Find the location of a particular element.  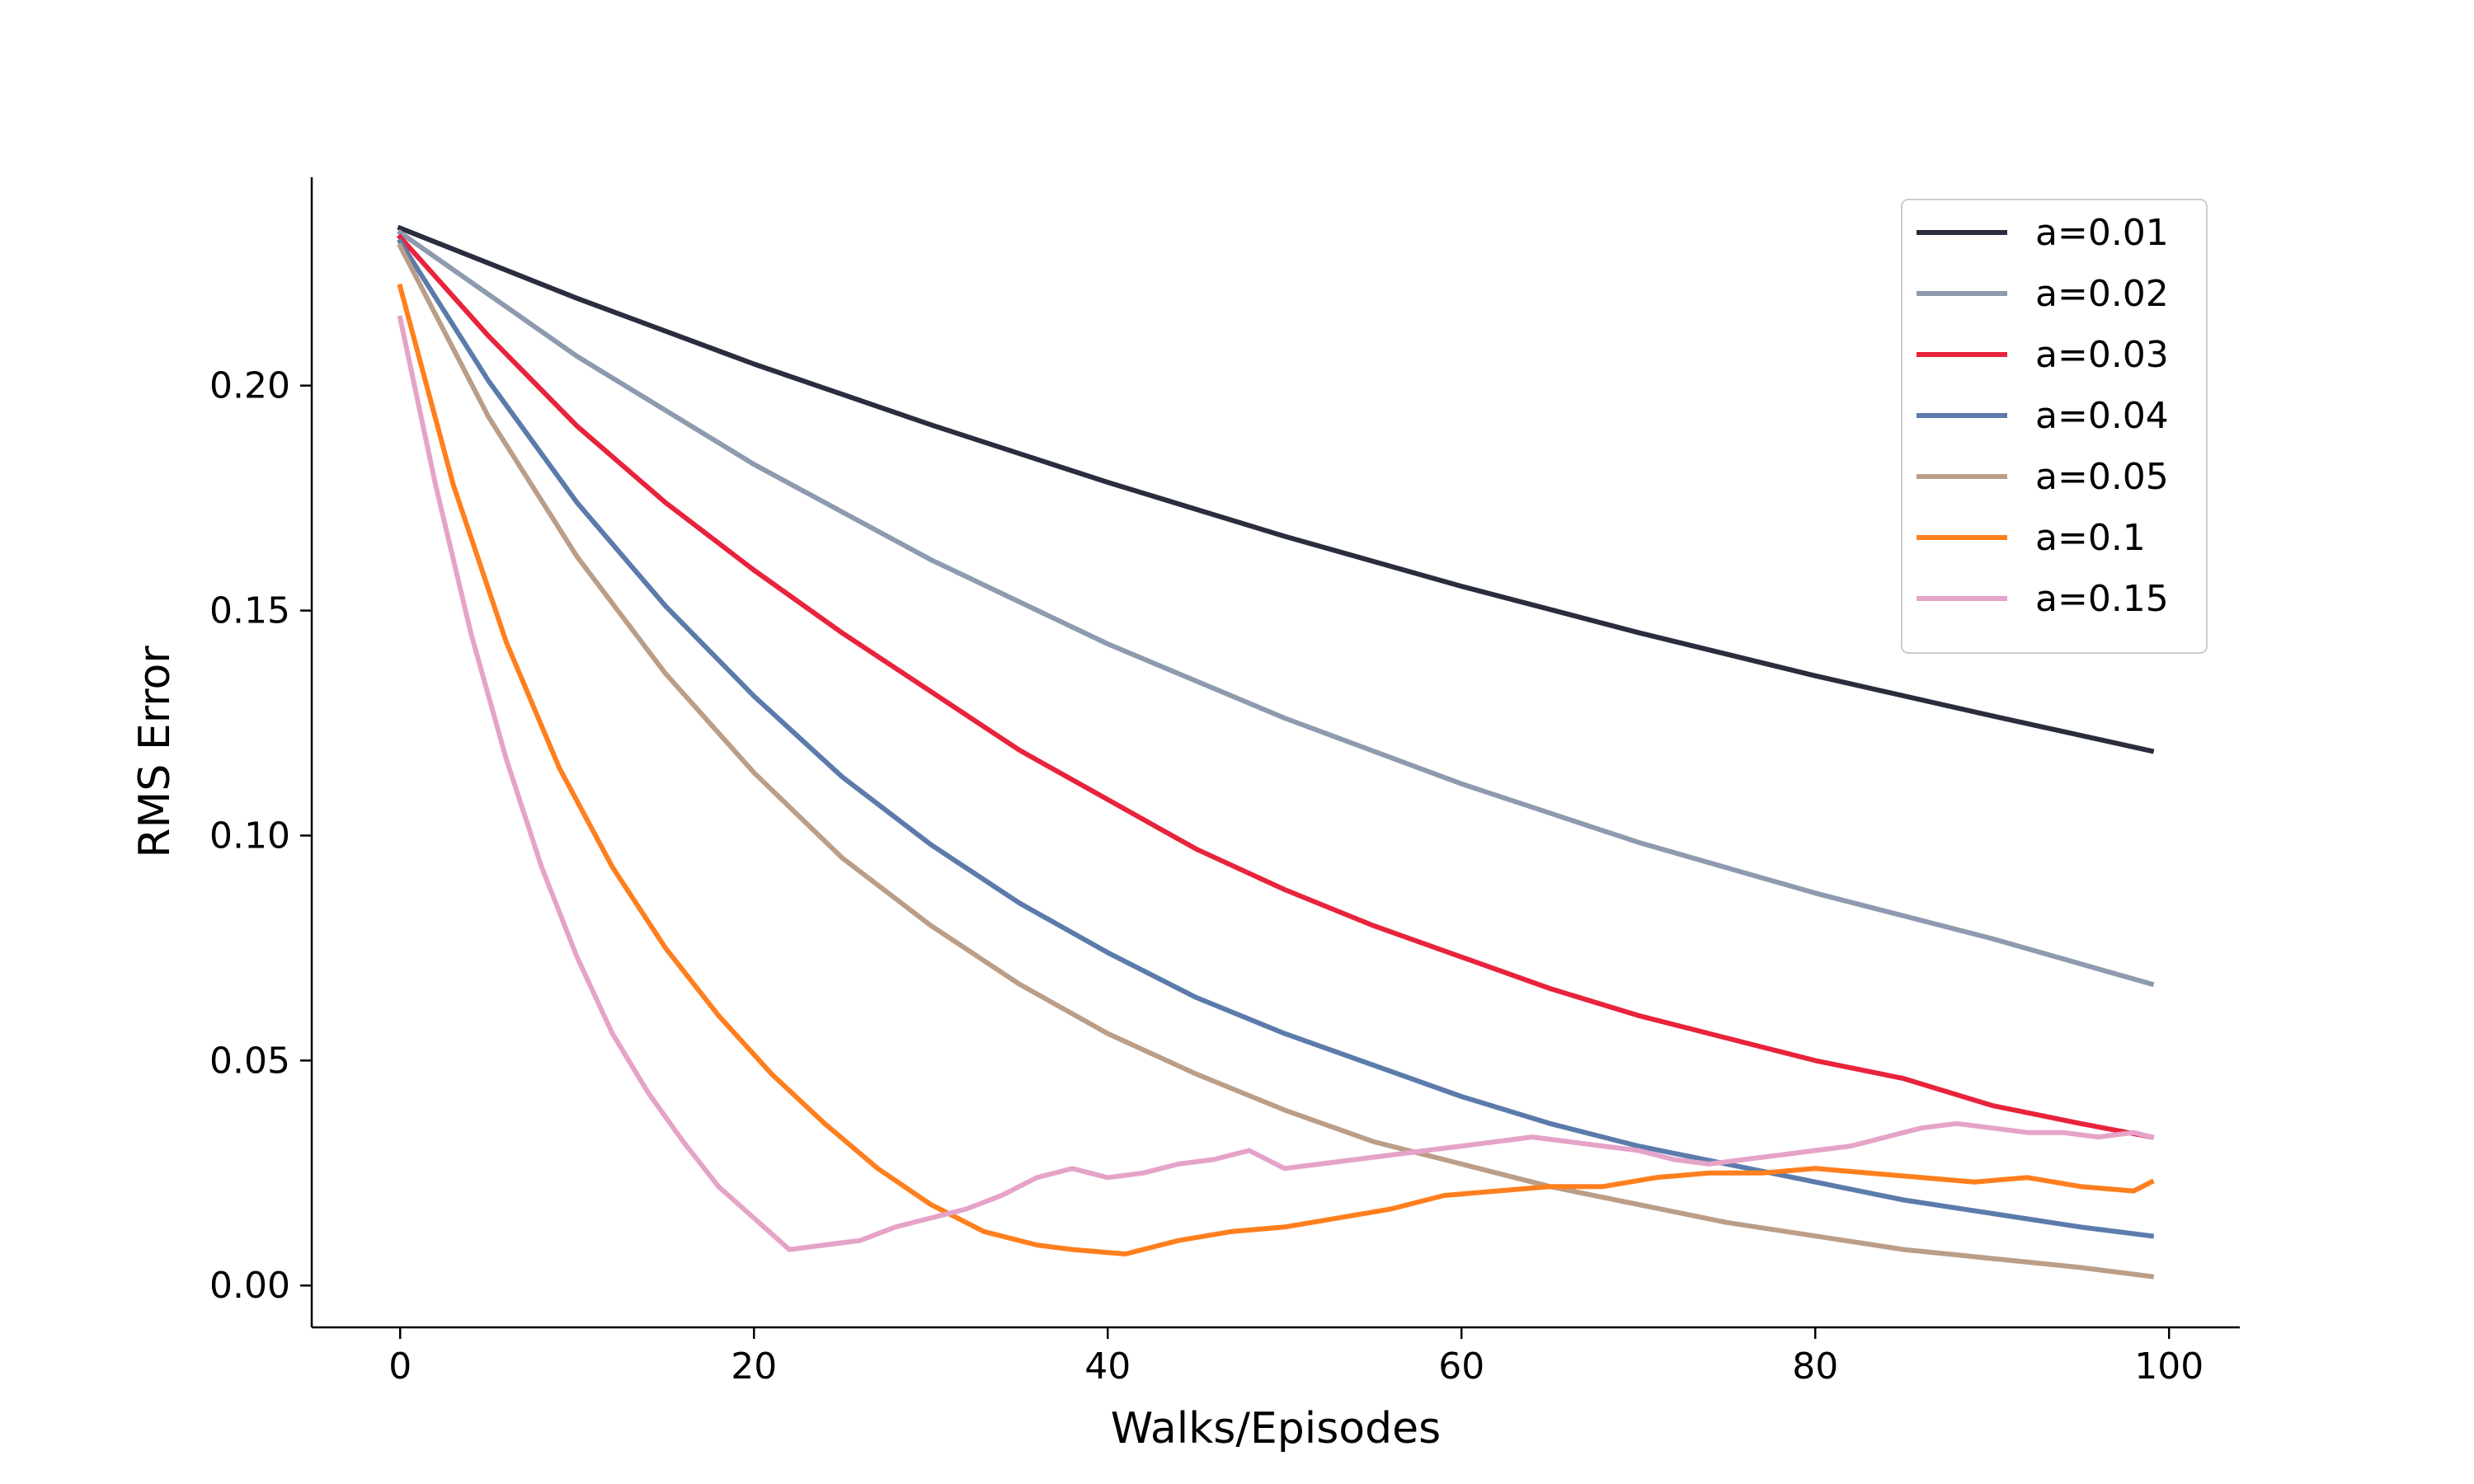

y-tick-label: 0.15 is located at coordinates (249, 611).